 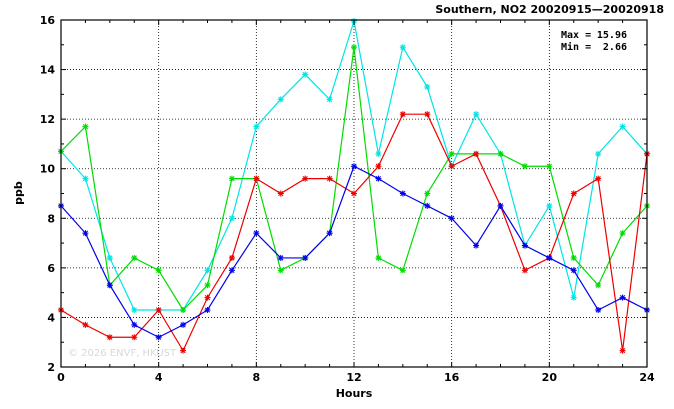 What do you see at coordinates (47, 119) in the screenshot?
I see `y-tick-label: 12` at bounding box center [47, 119].